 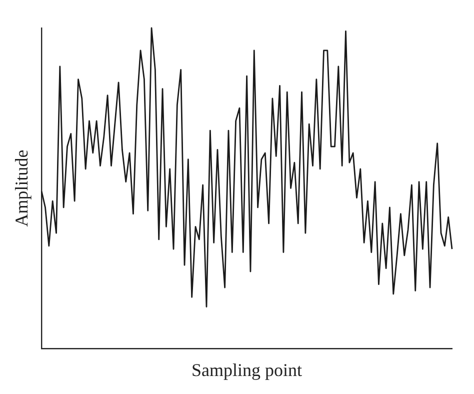 What do you see at coordinates (22, 188) in the screenshot?
I see `y-axis-title: Amplitude` at bounding box center [22, 188].